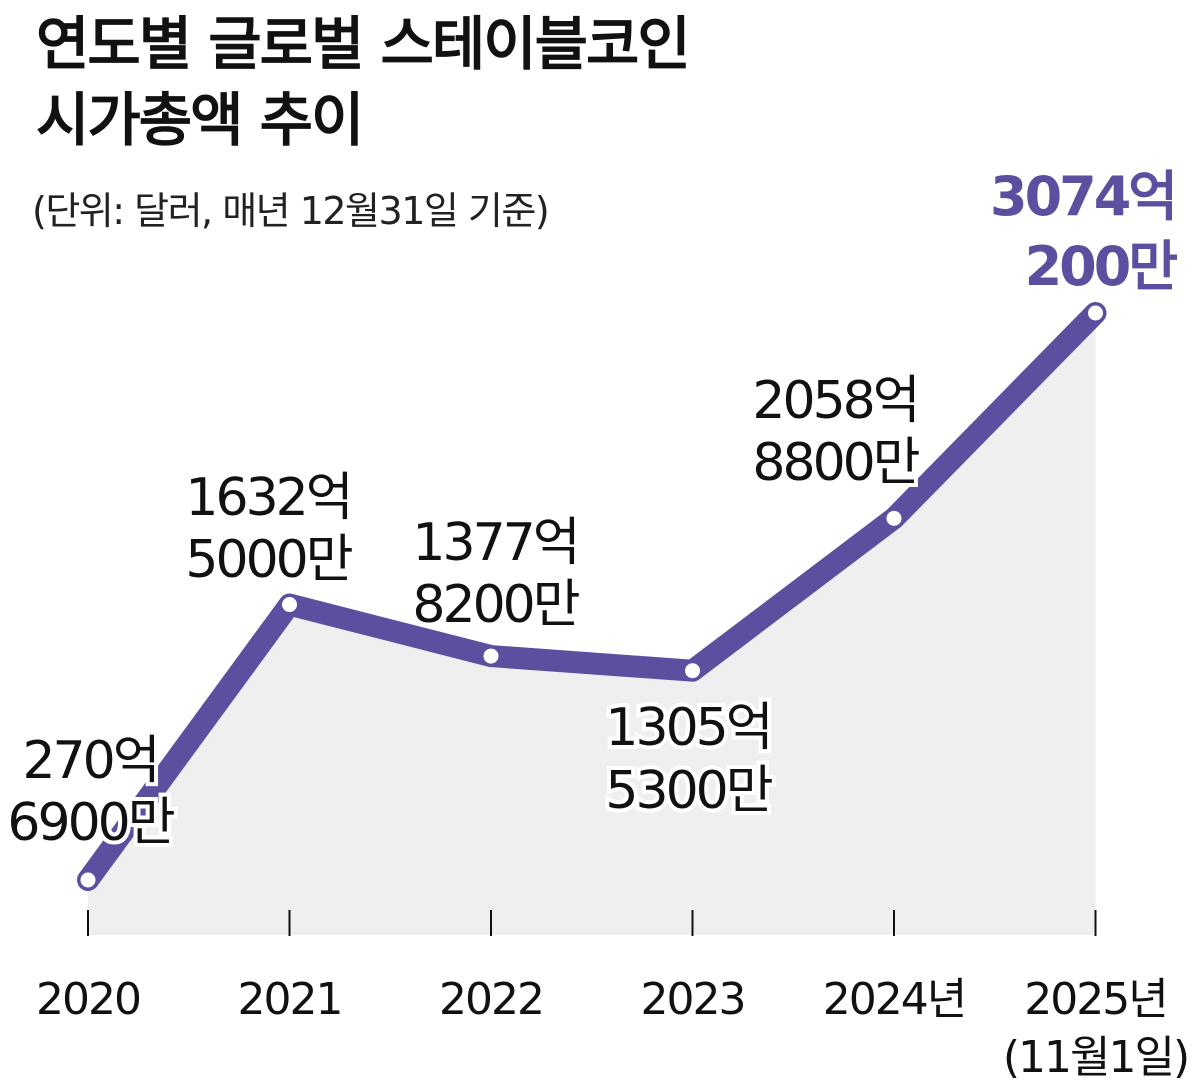 The width and height of the screenshot is (1200, 1090). I want to click on x-tick-sublabel-5: (11월1일), so click(1095, 1057).